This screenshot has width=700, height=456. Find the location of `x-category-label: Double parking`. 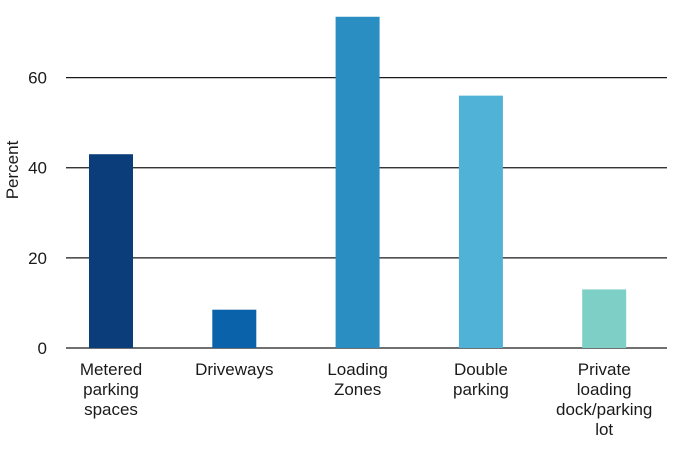

x-category-label: Double parking is located at coordinates (481, 379).